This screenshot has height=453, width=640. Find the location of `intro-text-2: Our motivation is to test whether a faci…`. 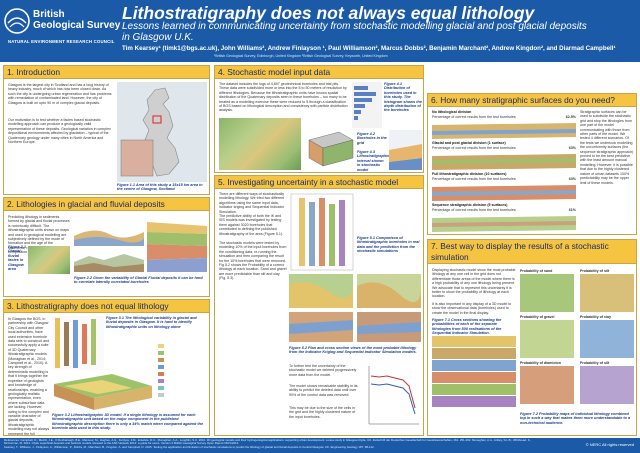

intro-text-2: Our motivation is to test whether a faci… is located at coordinates (59, 131).